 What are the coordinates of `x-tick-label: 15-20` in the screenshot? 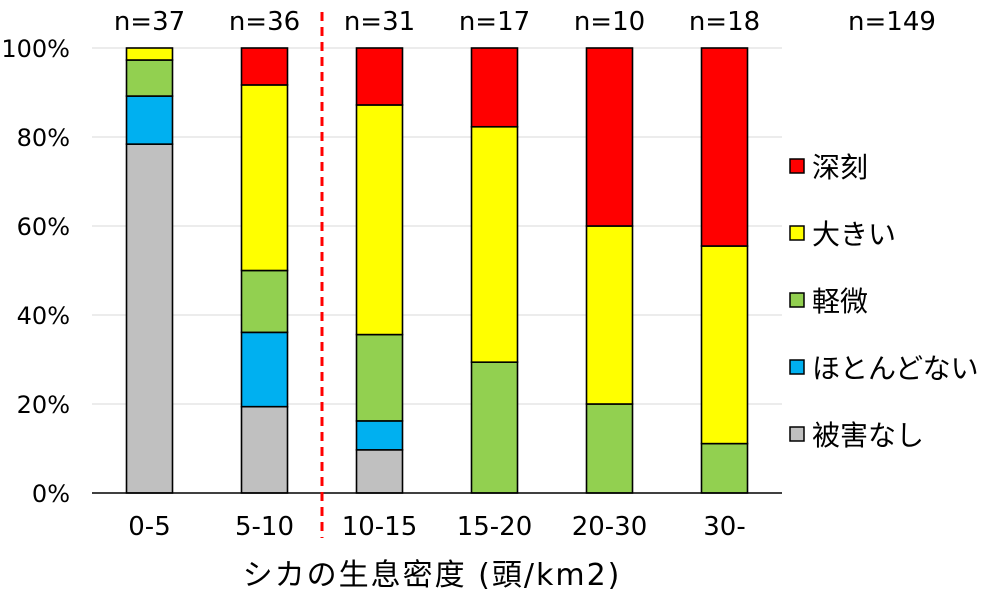 It's located at (495, 527).